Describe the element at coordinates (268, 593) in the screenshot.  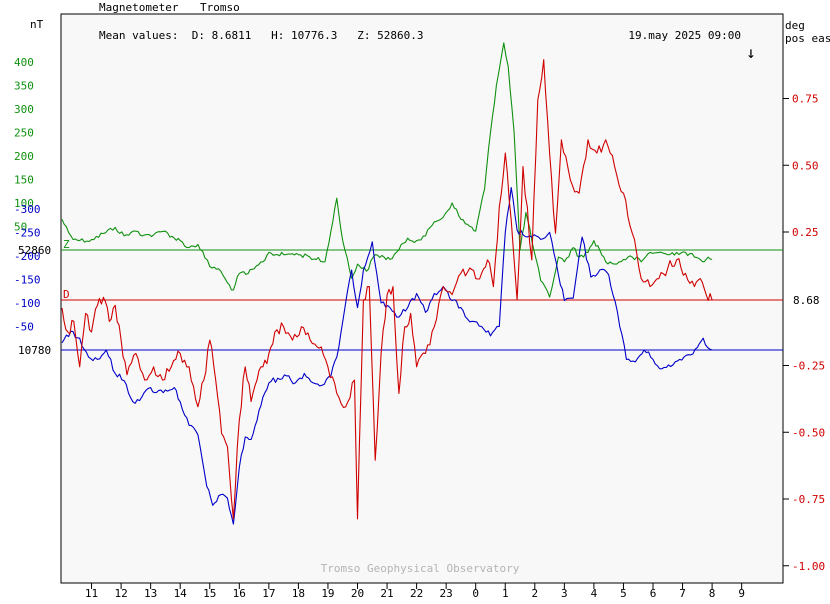
I see `time-tick-label-7: 17` at that location.